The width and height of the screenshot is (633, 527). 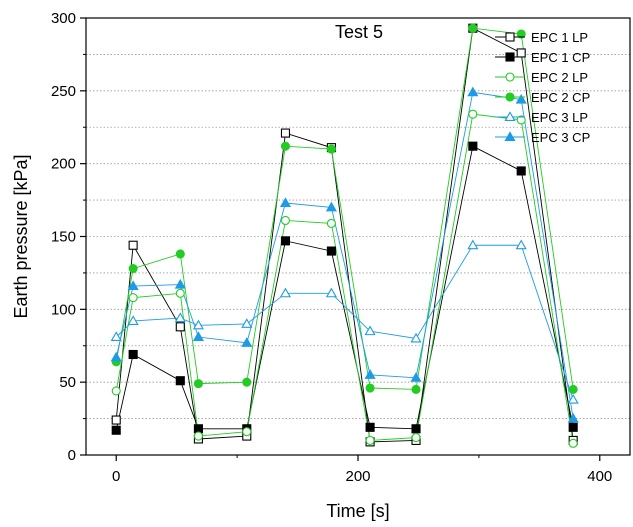 I want to click on legend-label: EPC 3 LP, so click(x=559, y=117).